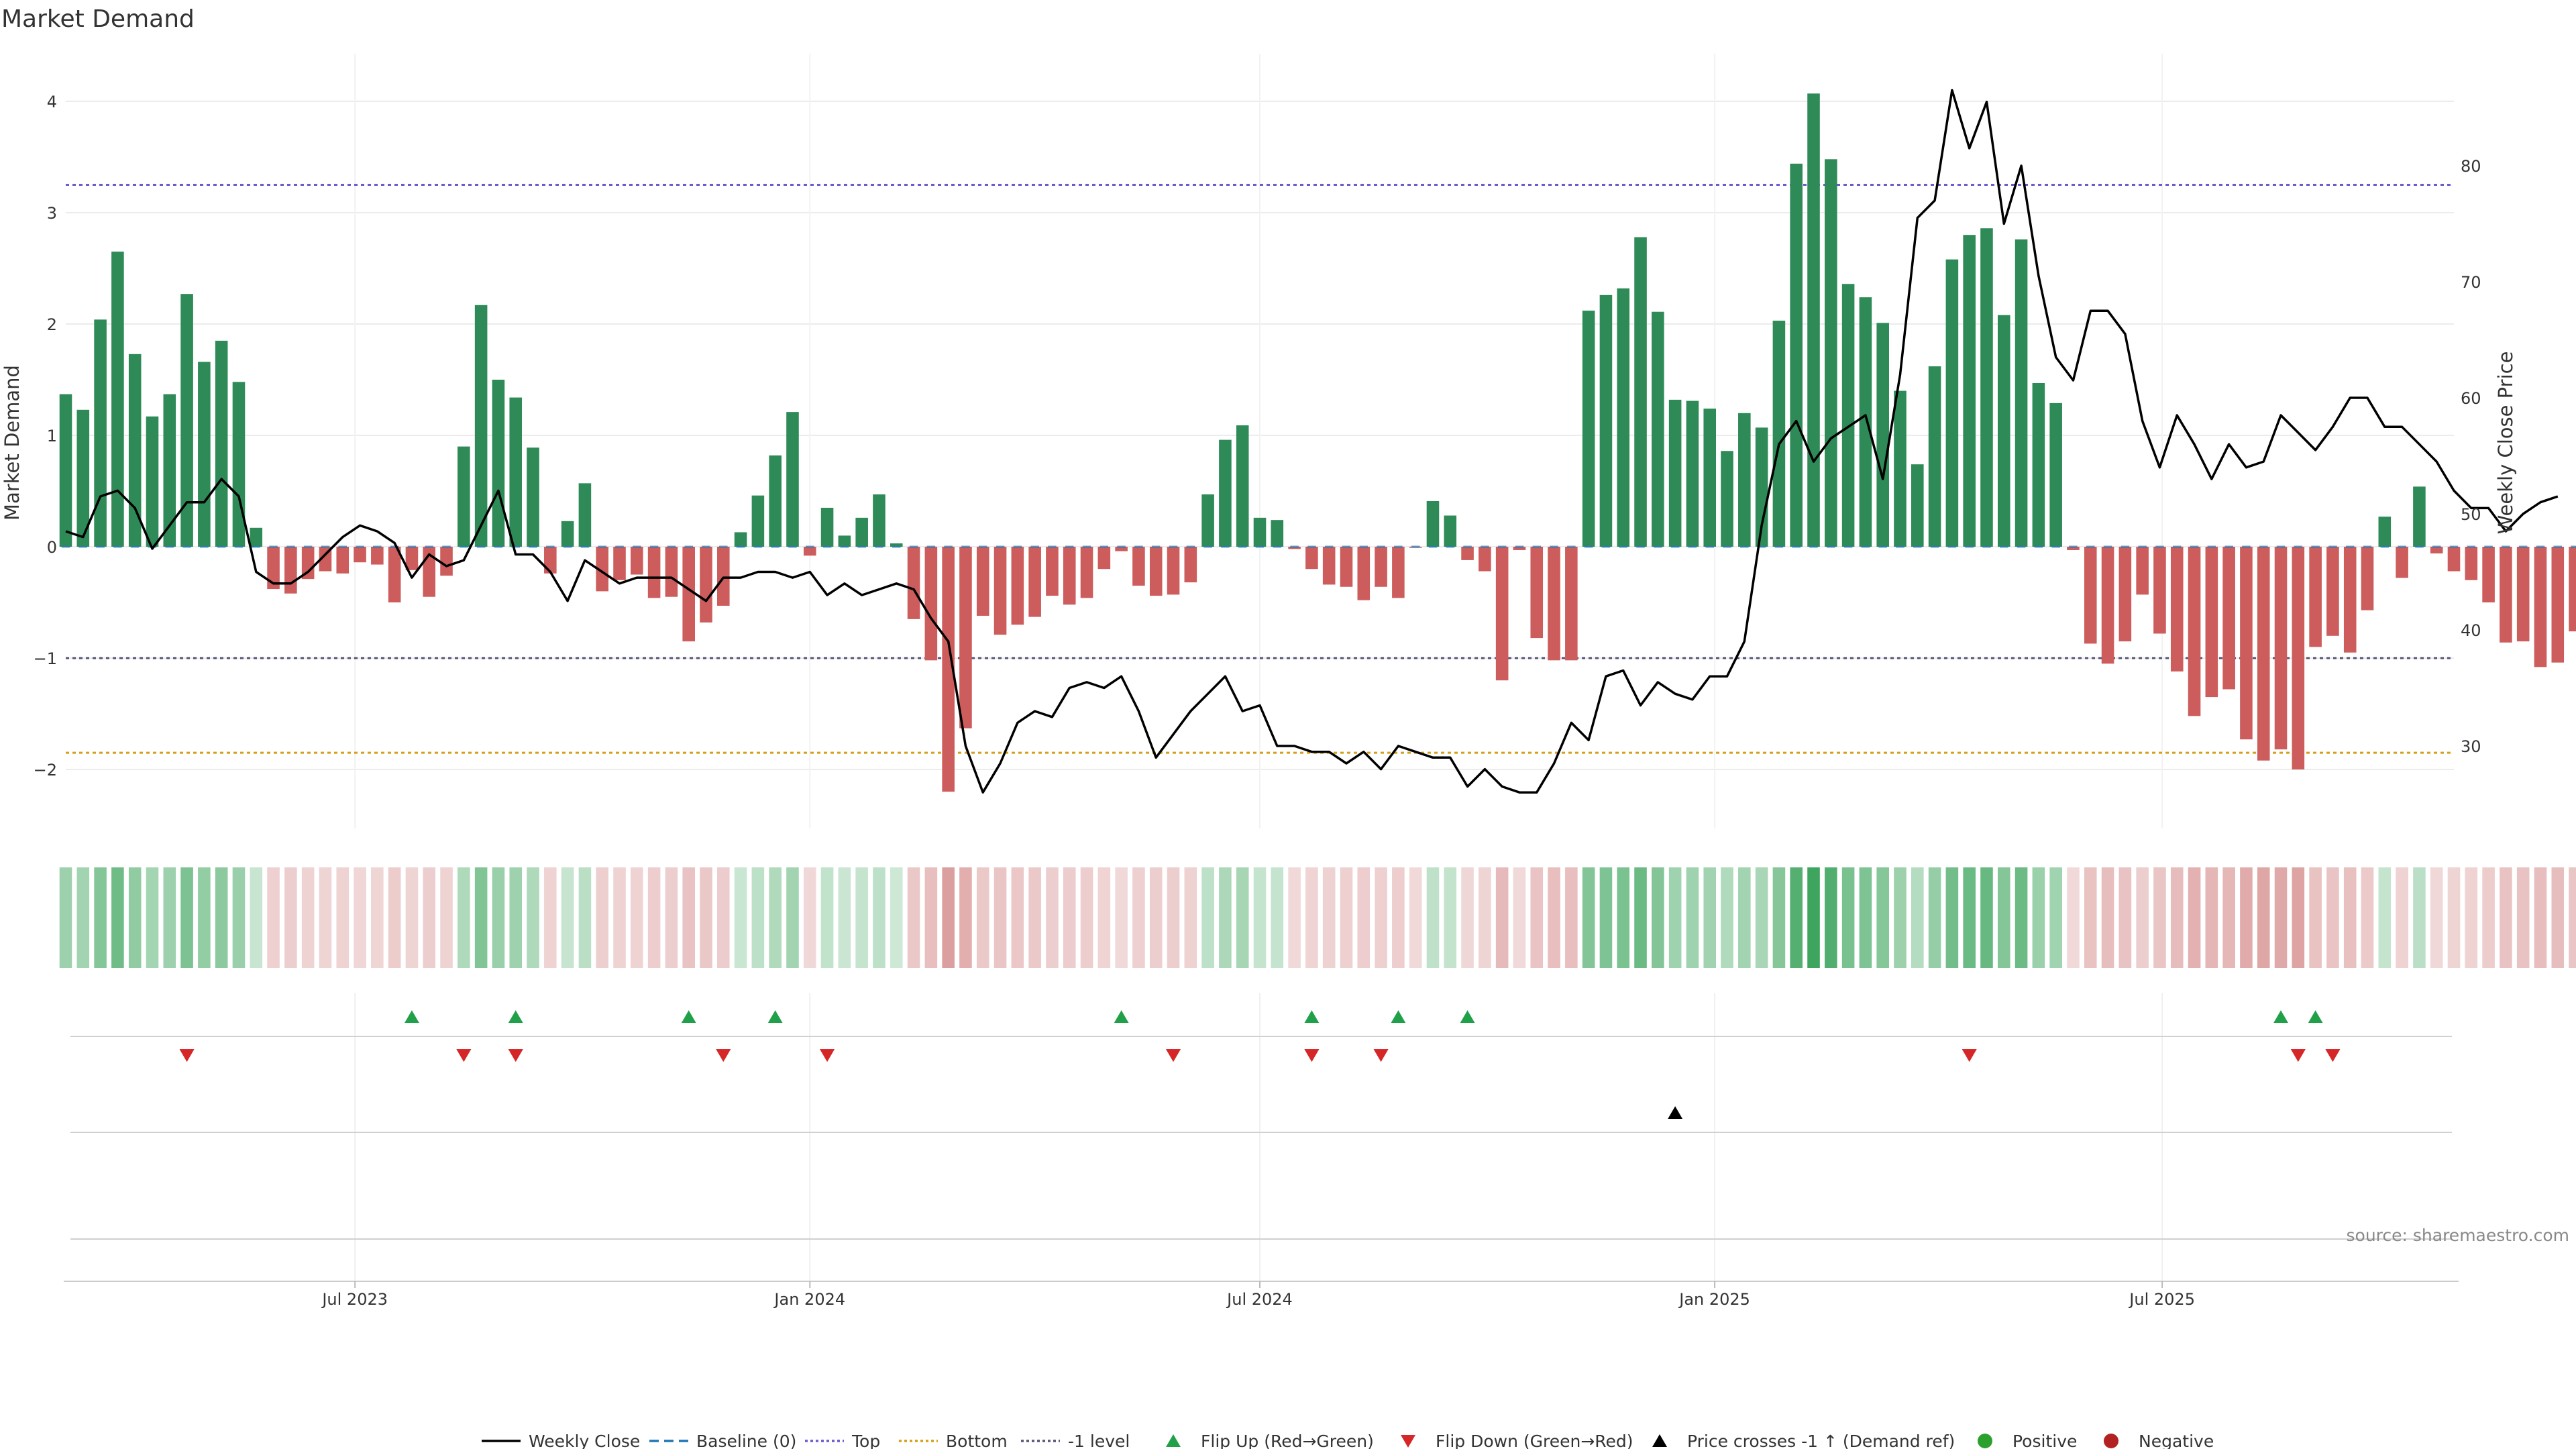 Image resolution: width=2576 pixels, height=1449 pixels. I want to click on y-tick-label: 0, so click(52, 547).